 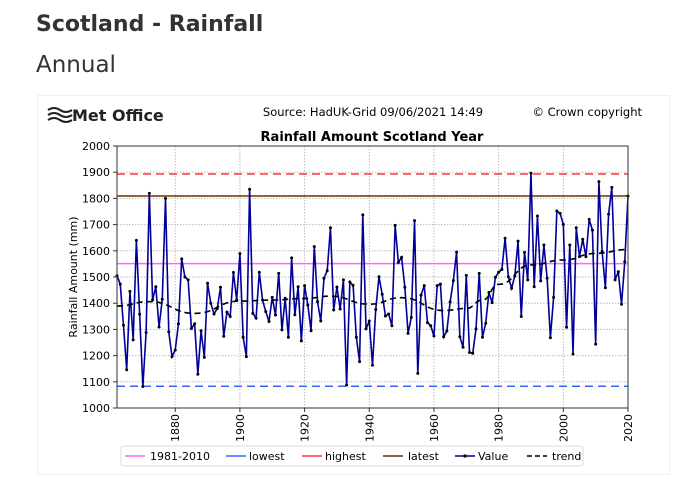 I want to click on x-tick-label: 1940, so click(x=369, y=428).